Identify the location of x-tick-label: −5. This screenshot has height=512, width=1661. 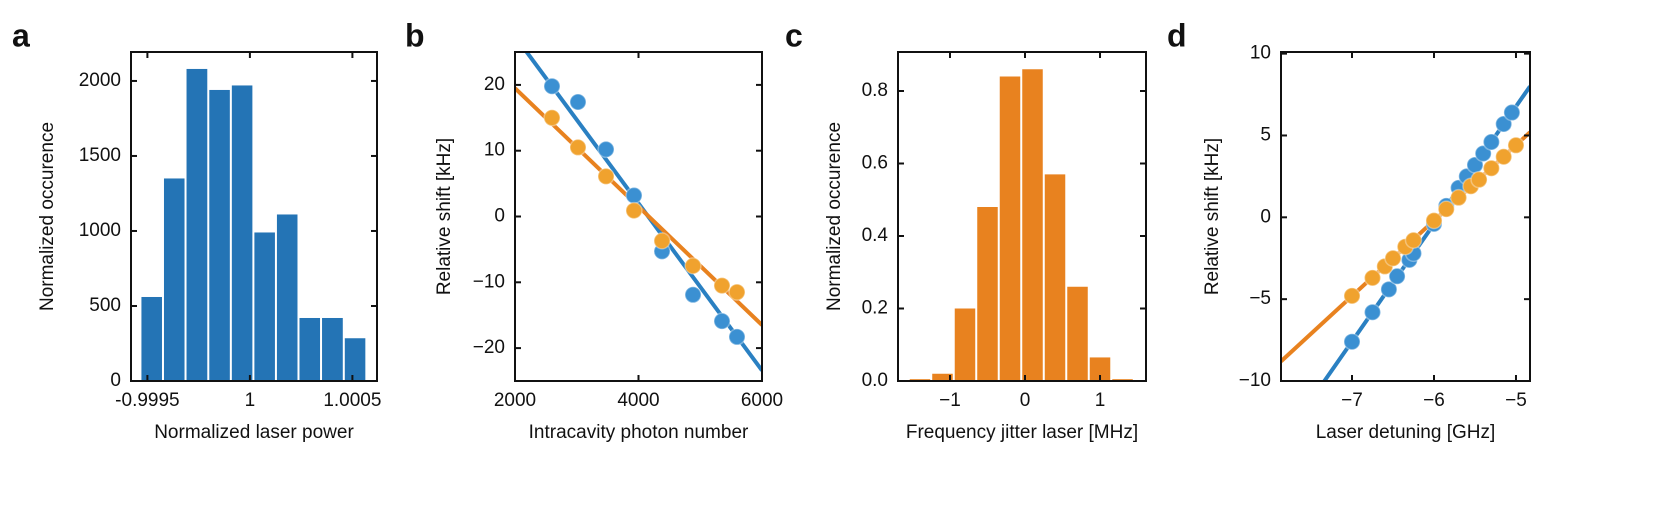
(1516, 400).